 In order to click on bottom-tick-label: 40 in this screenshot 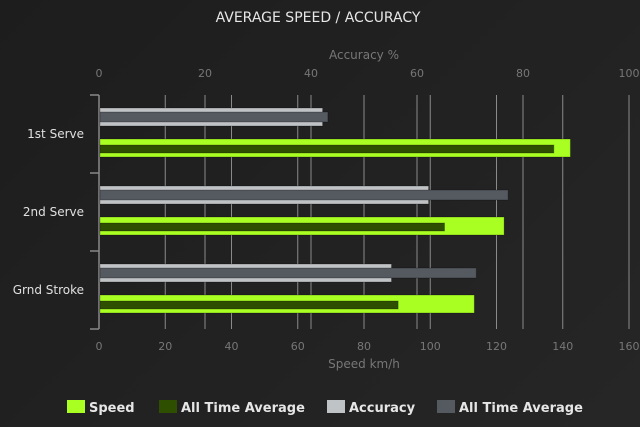, I will do `click(232, 346)`.